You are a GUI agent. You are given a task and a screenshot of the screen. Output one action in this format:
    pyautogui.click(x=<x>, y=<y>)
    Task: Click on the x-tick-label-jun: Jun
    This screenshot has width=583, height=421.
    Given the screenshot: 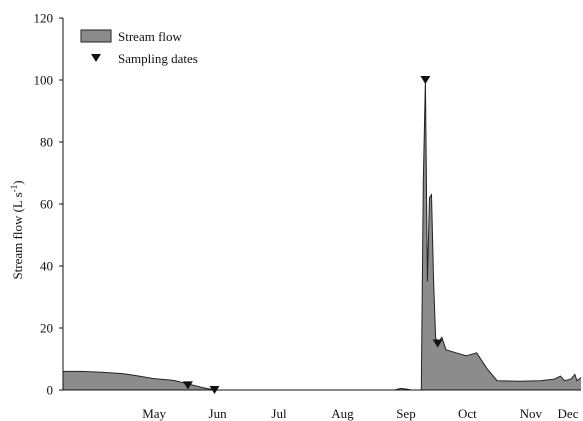 What is the action you would take?
    pyautogui.click(x=218, y=413)
    